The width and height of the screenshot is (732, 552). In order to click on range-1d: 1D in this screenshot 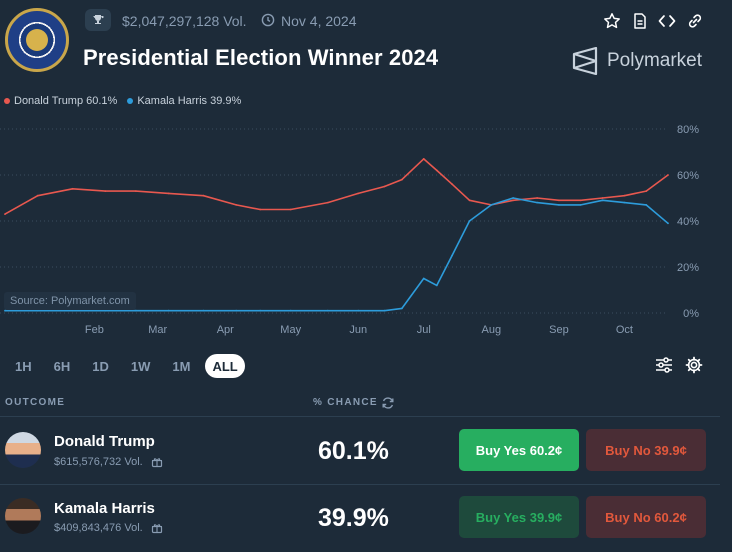, I will do `click(100, 366)`.